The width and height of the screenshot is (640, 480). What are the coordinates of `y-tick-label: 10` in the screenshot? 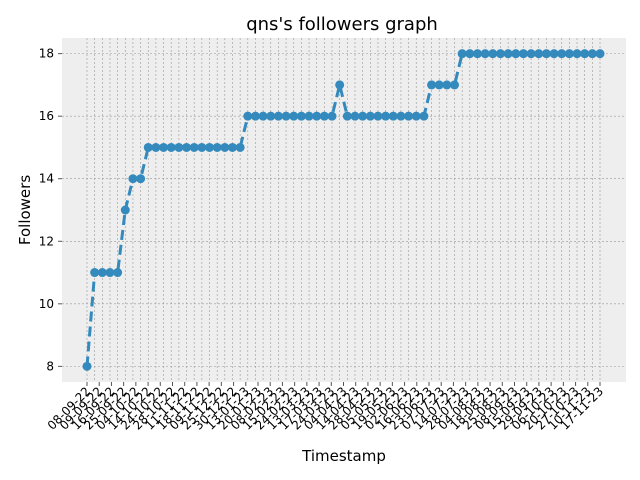 It's located at (46, 304).